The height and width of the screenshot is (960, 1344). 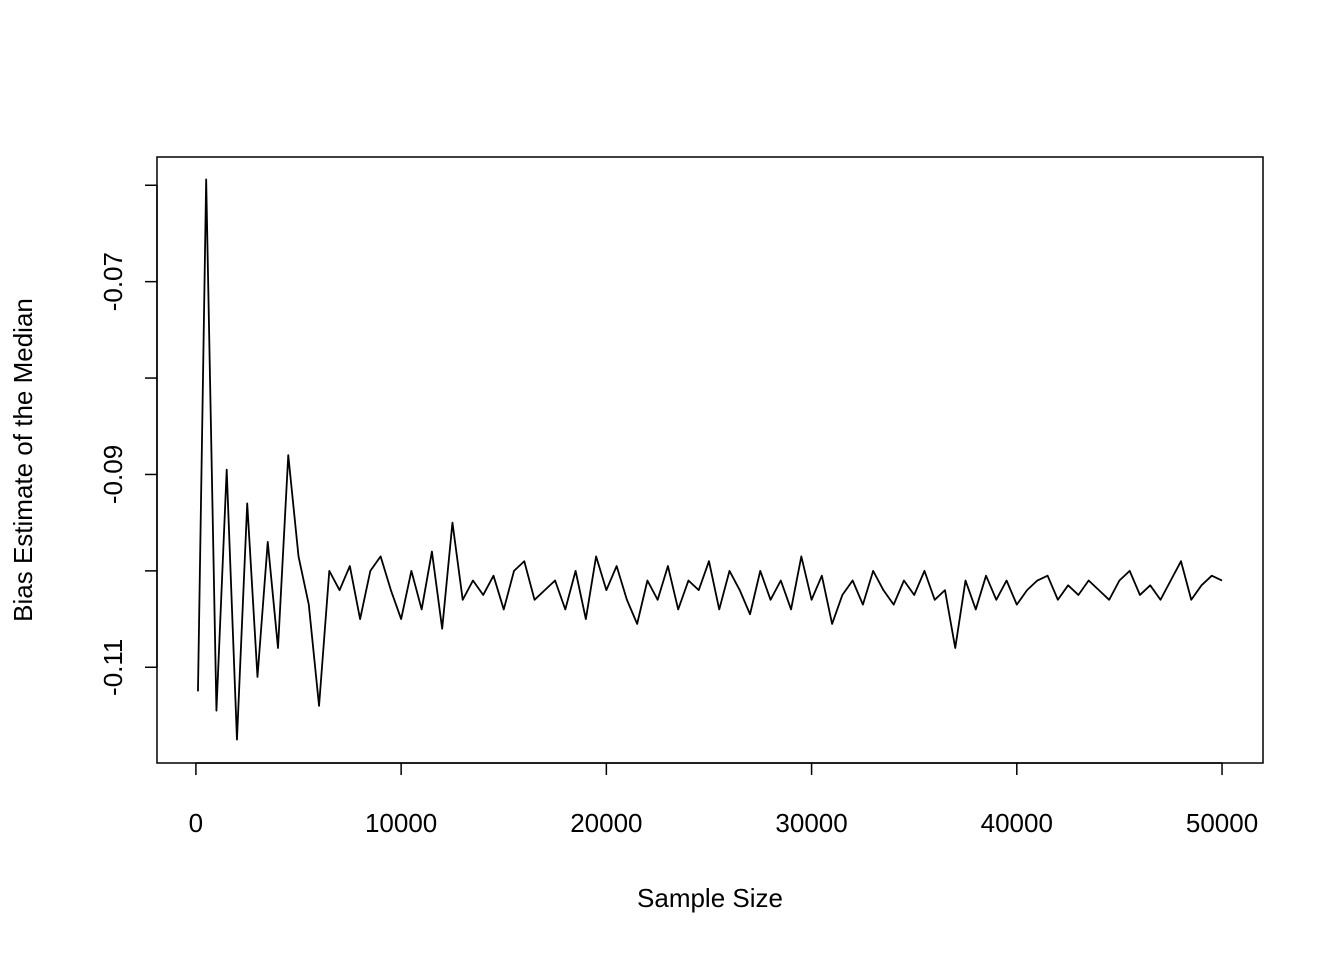 What do you see at coordinates (1017, 823) in the screenshot?
I see `x-tick-label: 40000` at bounding box center [1017, 823].